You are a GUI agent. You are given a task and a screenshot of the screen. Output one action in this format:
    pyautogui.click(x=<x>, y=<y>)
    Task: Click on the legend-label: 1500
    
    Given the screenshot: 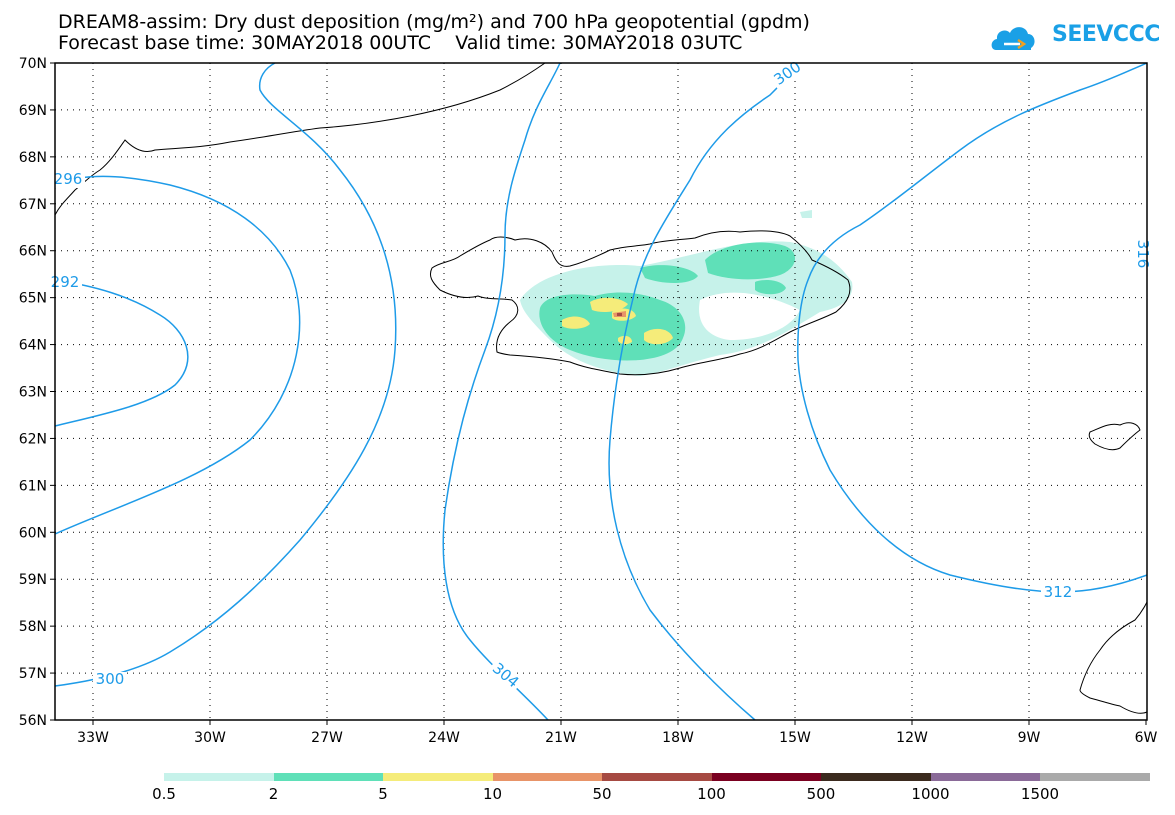 What is the action you would take?
    pyautogui.click(x=1040, y=794)
    